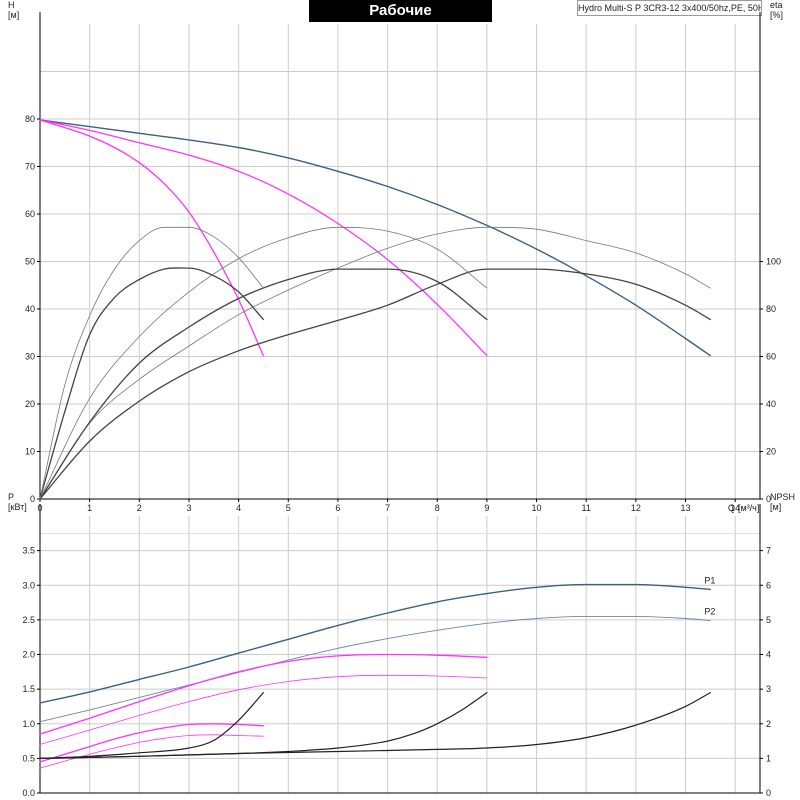 This screenshot has width=800, height=800. I want to click on y-tick-label: 1.0, so click(28, 724).